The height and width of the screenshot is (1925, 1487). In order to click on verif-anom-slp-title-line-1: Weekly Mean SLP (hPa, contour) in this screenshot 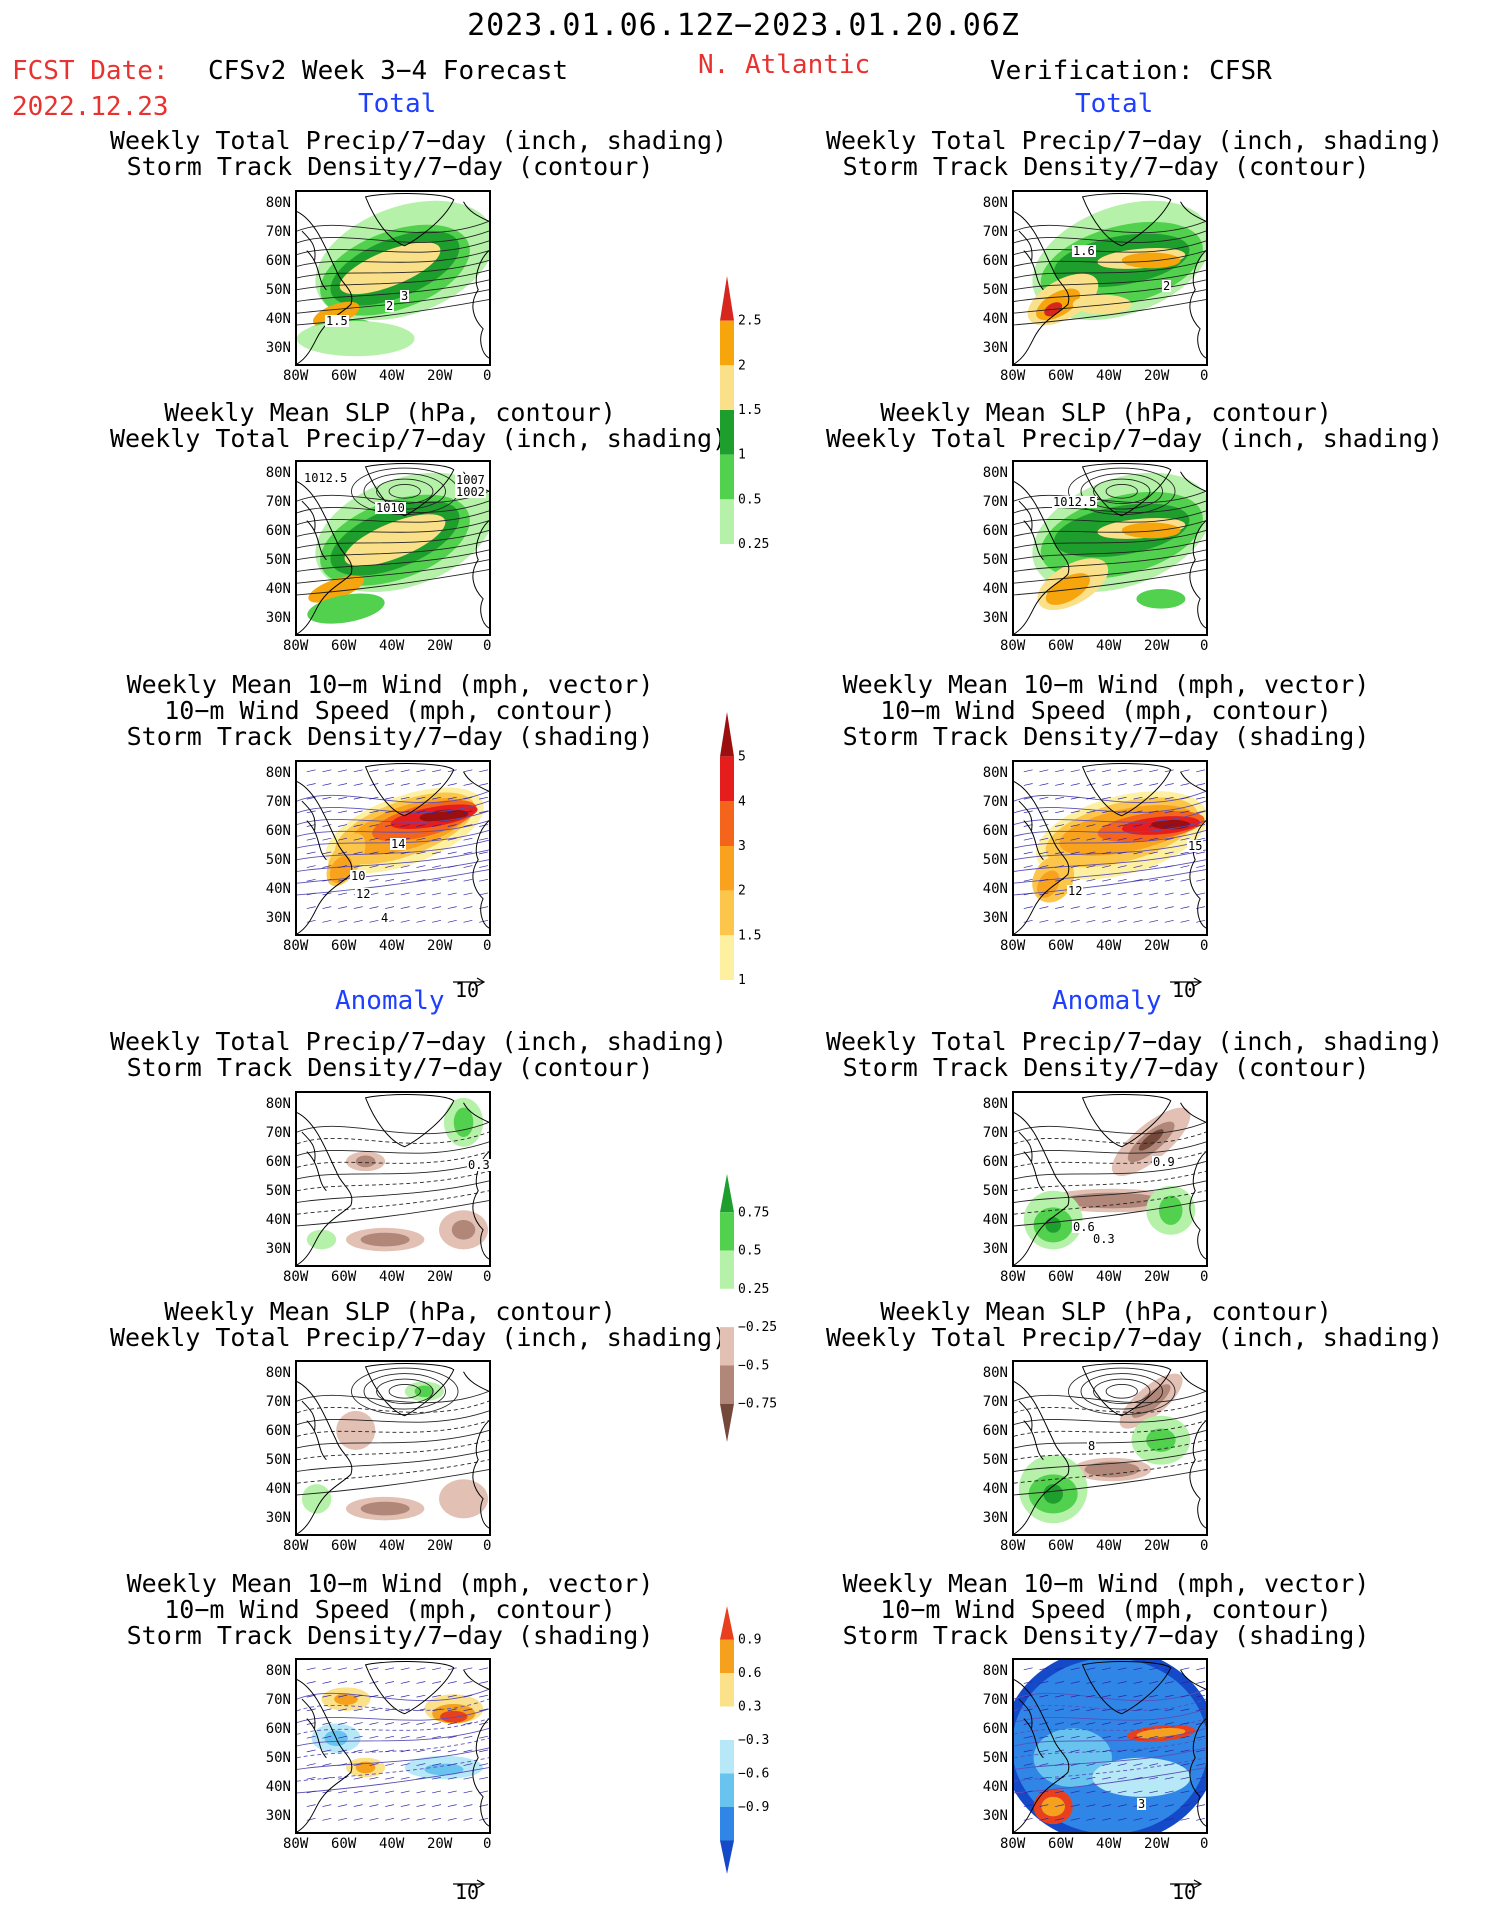, I will do `click(1106, 1311)`.